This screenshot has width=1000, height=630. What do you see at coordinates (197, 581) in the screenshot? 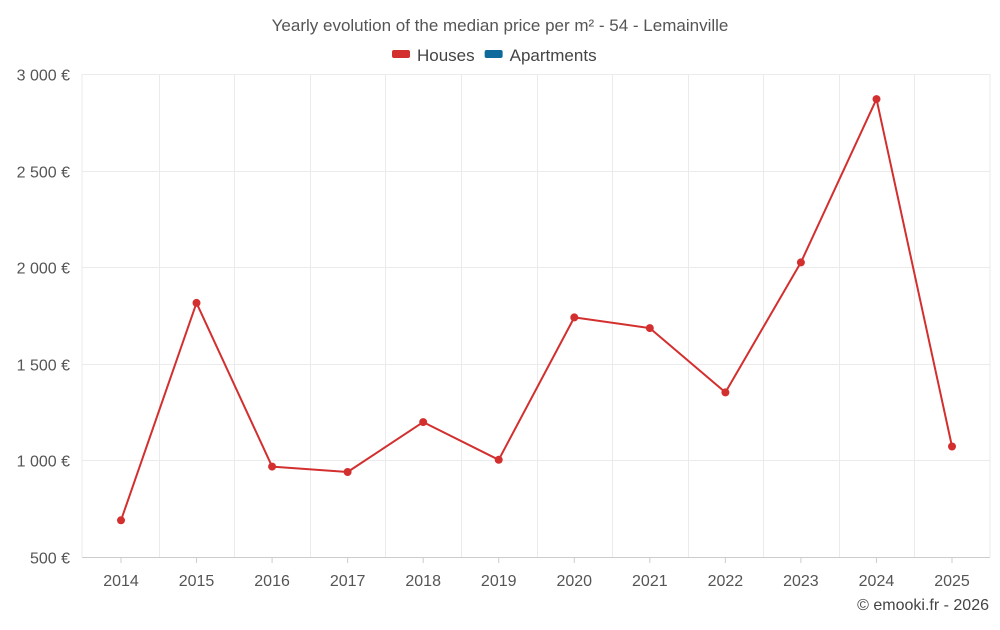
I see `x-tick-label: 2015` at bounding box center [197, 581].